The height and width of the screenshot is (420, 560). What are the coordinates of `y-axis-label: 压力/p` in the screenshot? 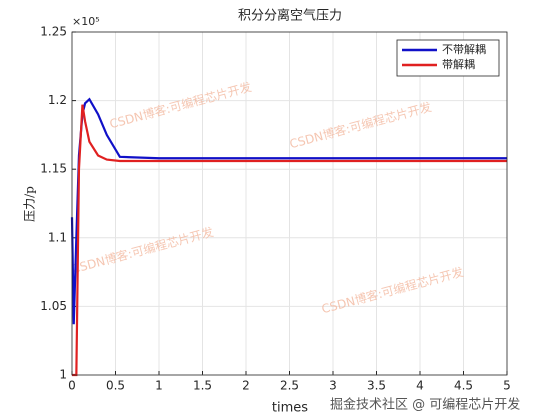 It's located at (30, 204).